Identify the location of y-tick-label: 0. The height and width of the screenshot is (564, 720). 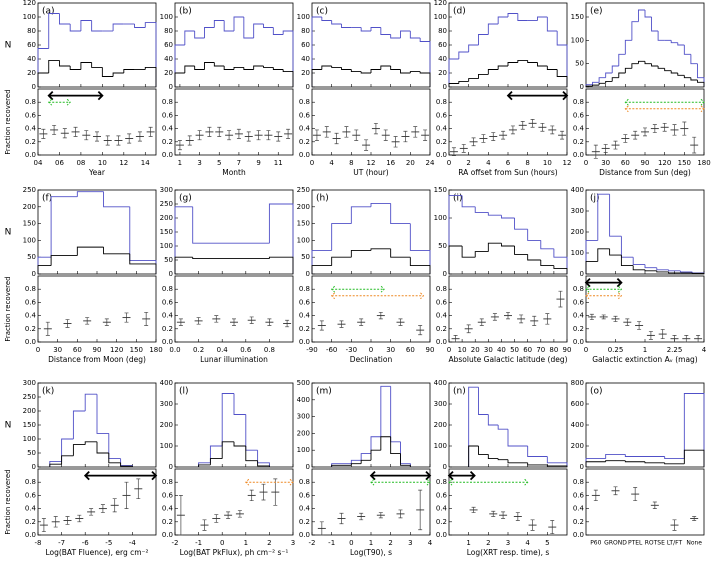
(582, 274).